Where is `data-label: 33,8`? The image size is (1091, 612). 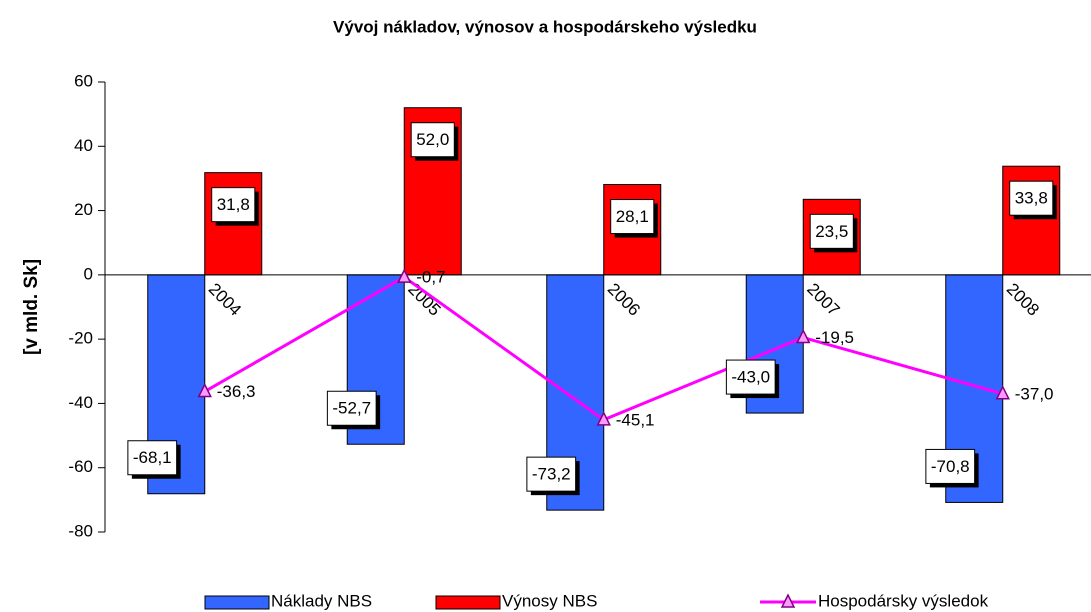 data-label: 33,8 is located at coordinates (1031, 198).